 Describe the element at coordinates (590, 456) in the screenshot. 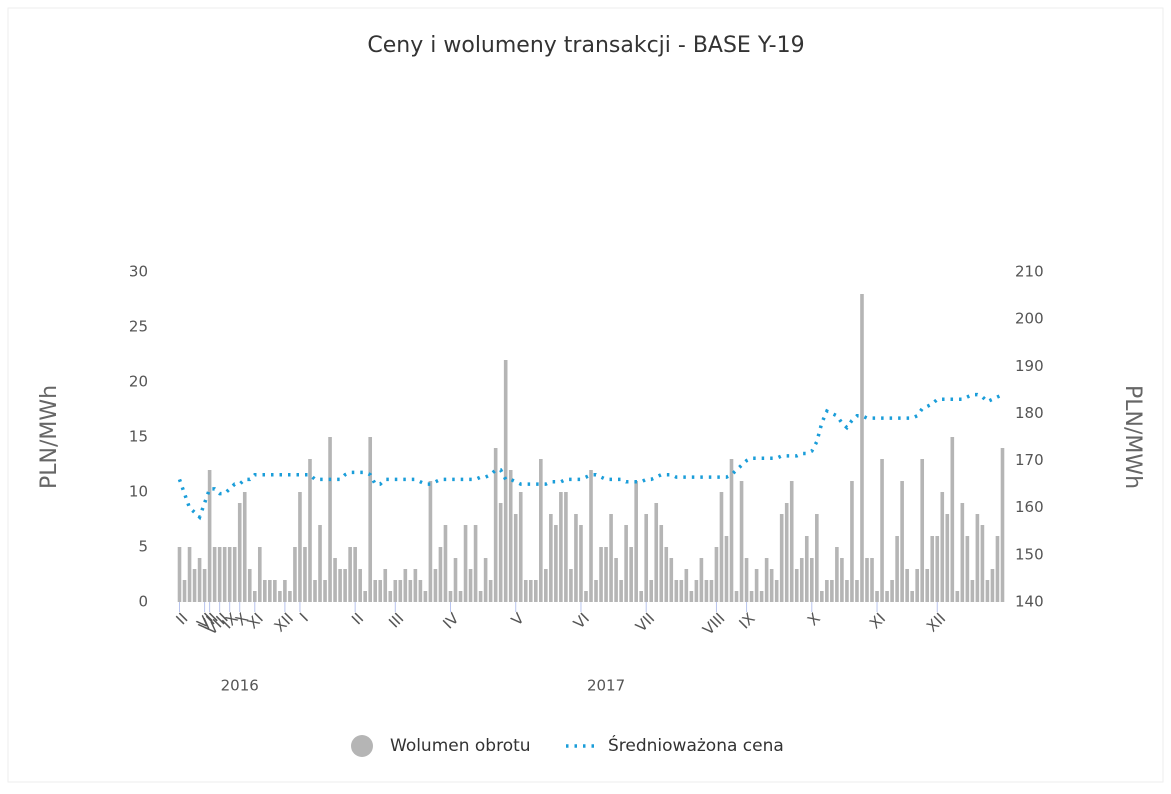

I see `price-line` at that location.